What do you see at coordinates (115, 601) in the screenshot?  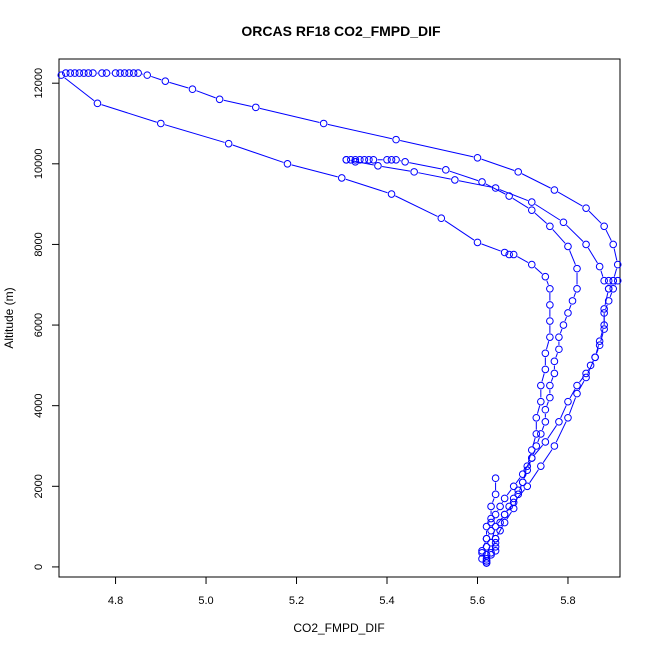 I see `x-tick-label: 4.8` at bounding box center [115, 601].